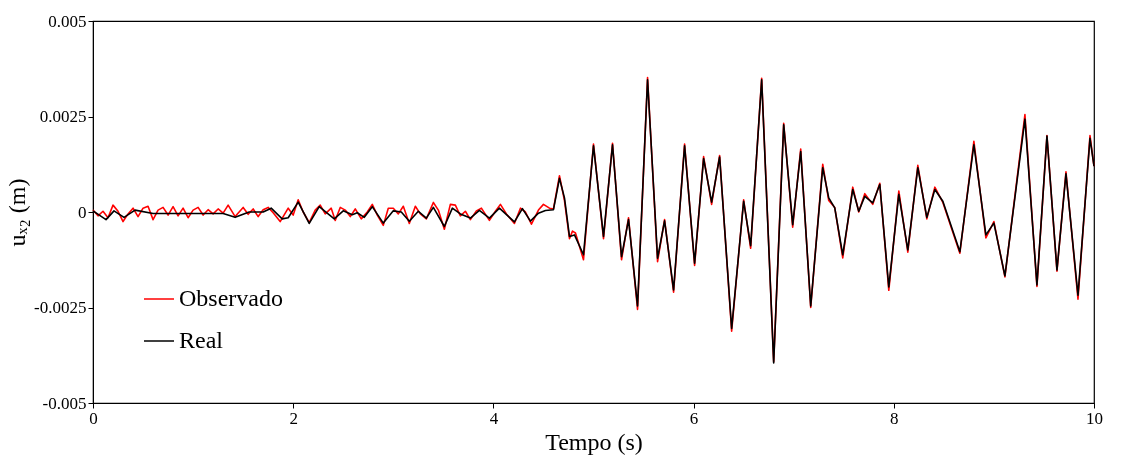  Describe the element at coordinates (1094, 418) in the screenshot. I see `x-tick-label: 10` at that location.